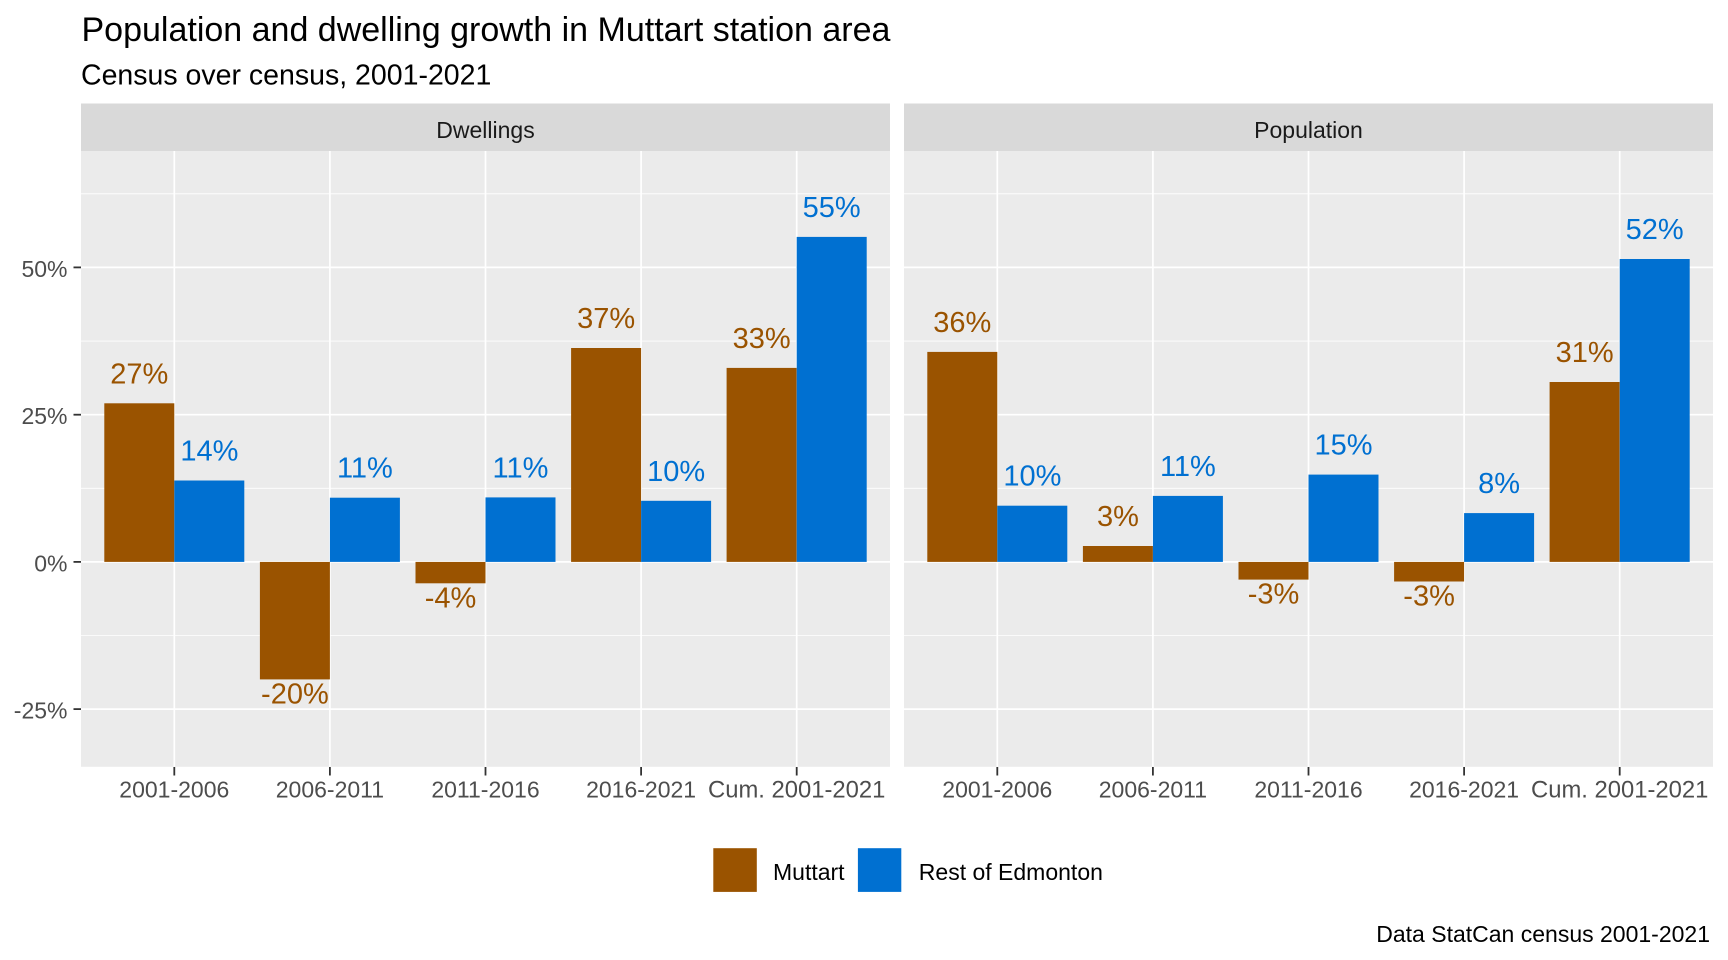 The height and width of the screenshot is (960, 1728). I want to click on svg-text: 55%, so click(832, 208).